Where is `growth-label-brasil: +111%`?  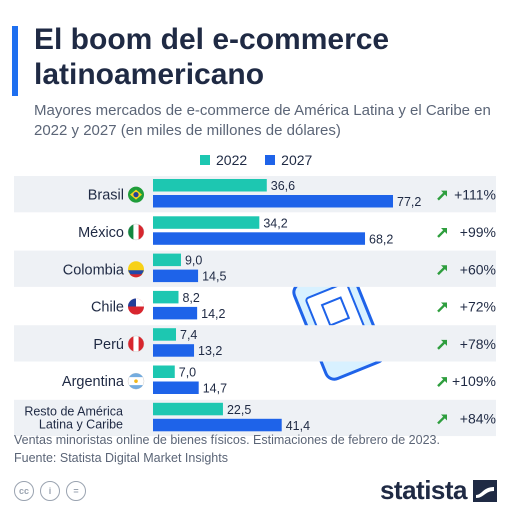 growth-label-brasil: +111% is located at coordinates (475, 195).